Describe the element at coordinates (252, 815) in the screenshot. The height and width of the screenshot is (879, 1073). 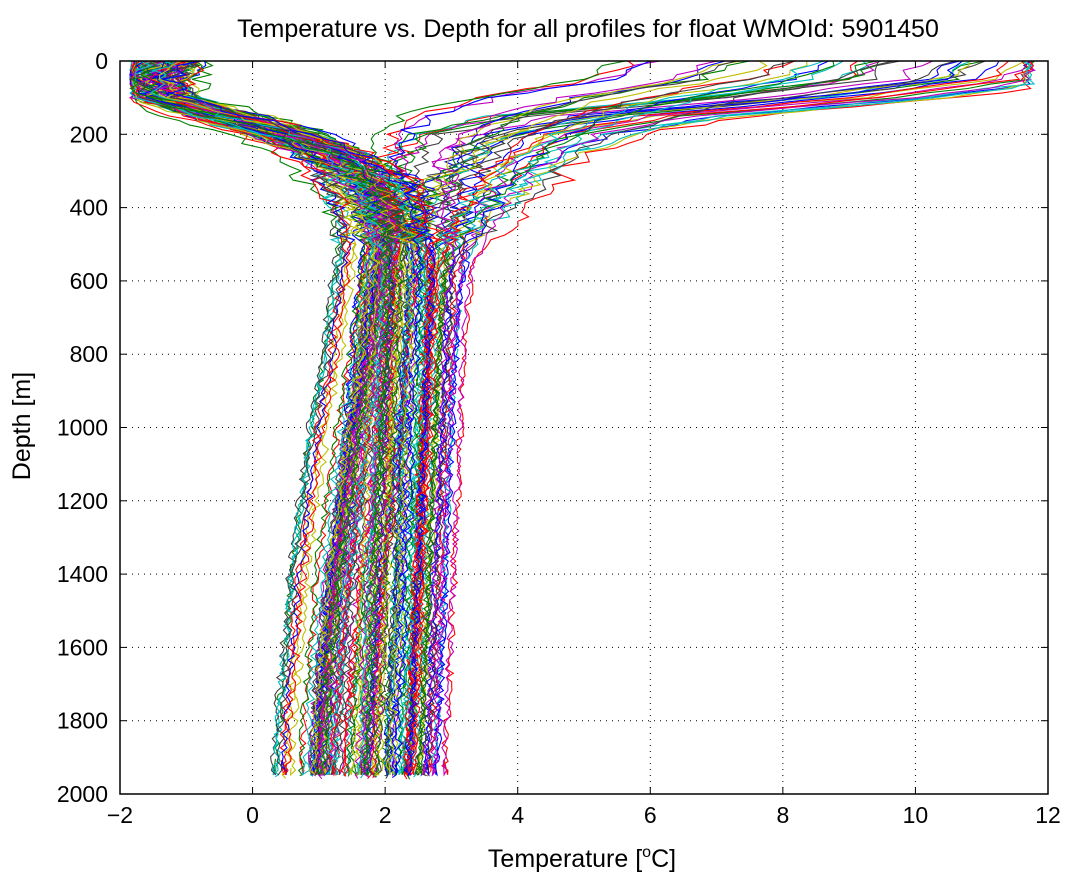
I see `x-tick-label: 0` at that location.